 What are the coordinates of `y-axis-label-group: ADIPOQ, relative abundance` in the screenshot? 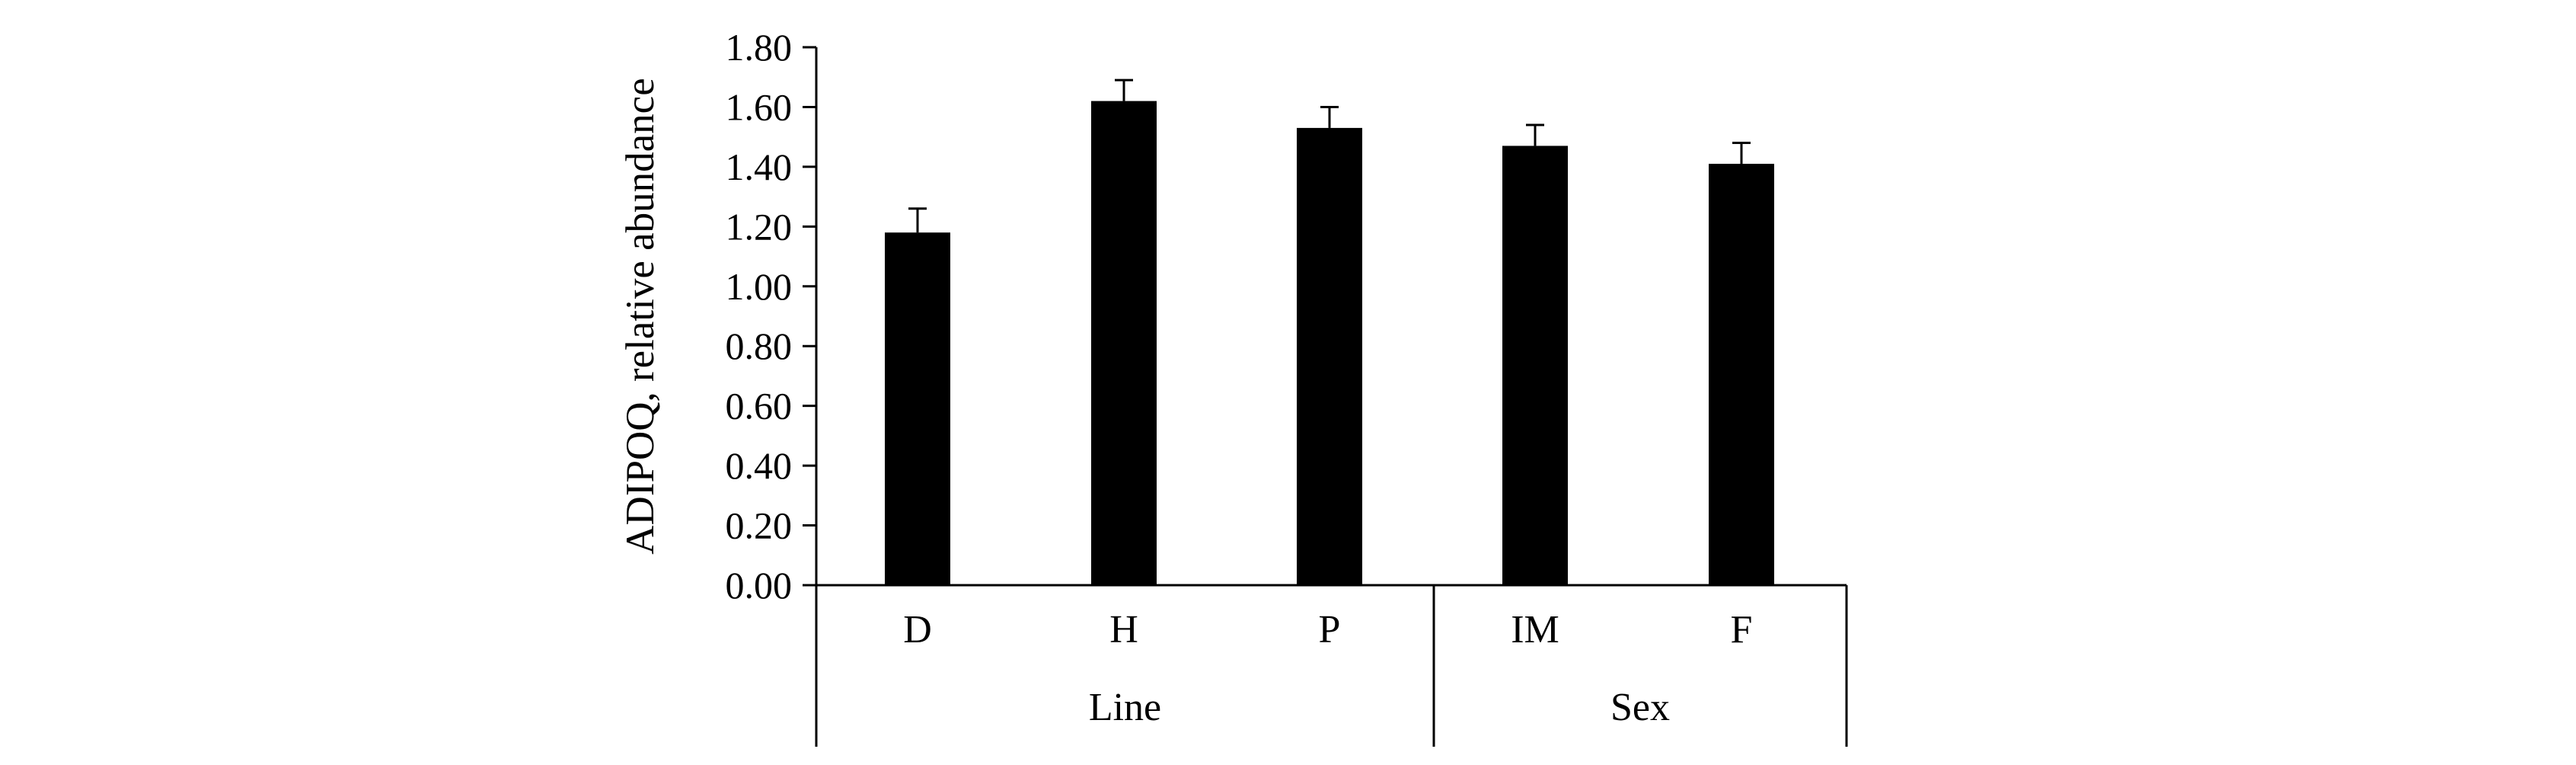 It's located at (640, 316).